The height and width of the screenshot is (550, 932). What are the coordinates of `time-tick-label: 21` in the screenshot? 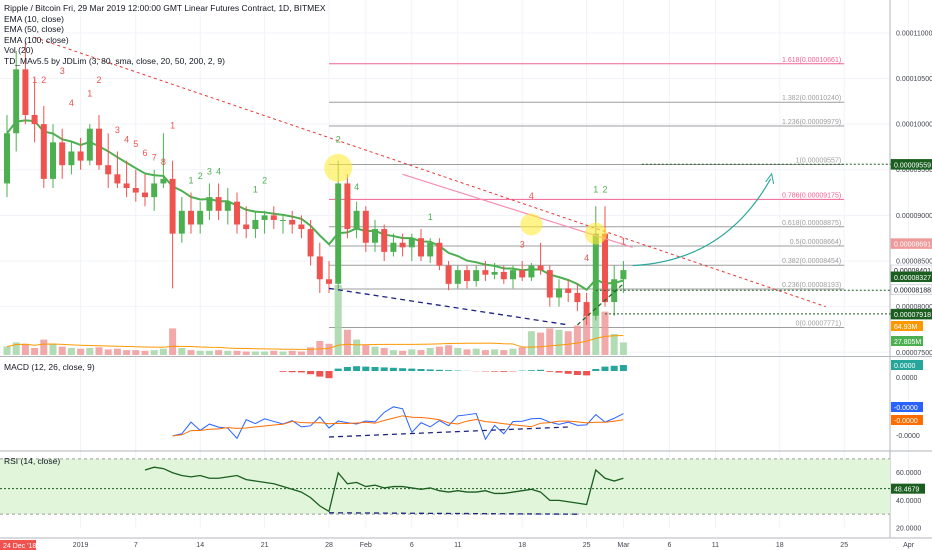 It's located at (265, 545).